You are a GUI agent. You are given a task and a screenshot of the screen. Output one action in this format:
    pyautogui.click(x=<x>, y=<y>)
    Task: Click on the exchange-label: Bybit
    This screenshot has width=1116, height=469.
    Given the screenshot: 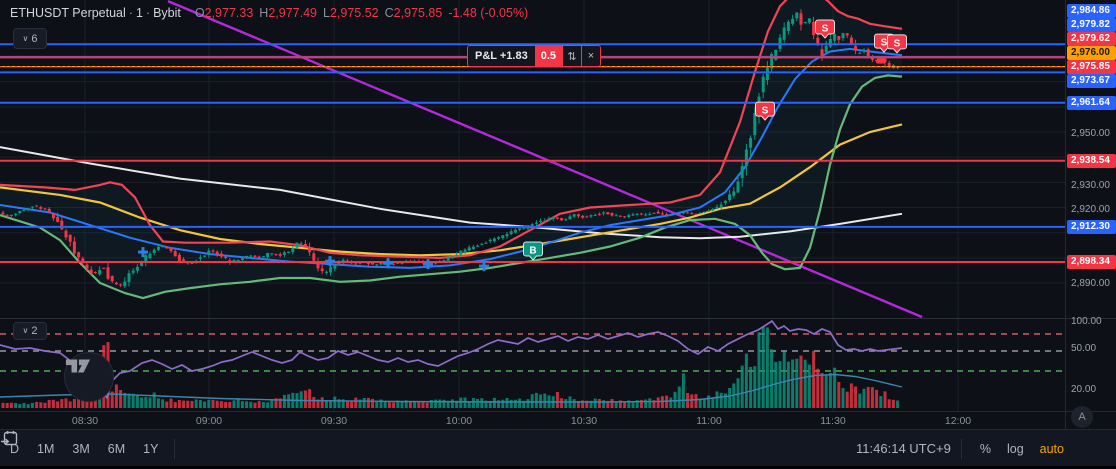 What is the action you would take?
    pyautogui.click(x=167, y=13)
    